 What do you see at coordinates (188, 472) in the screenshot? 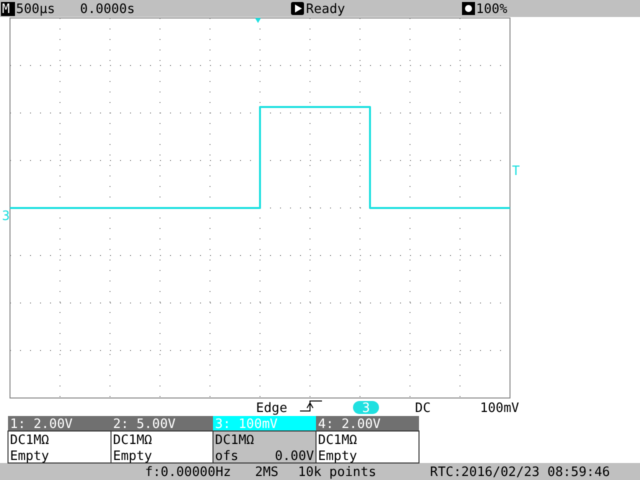
I see `text: f:0.00000Hz` at bounding box center [188, 472].